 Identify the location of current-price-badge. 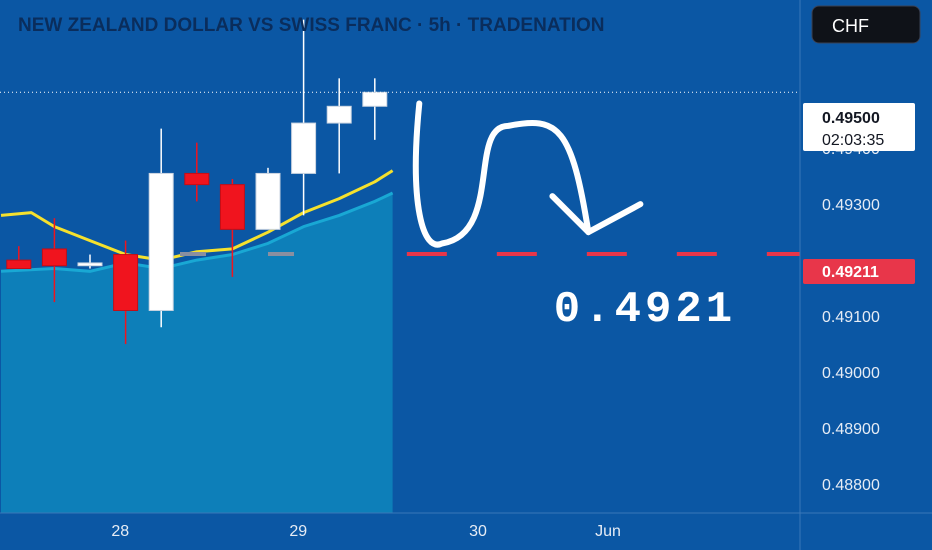
(859, 127).